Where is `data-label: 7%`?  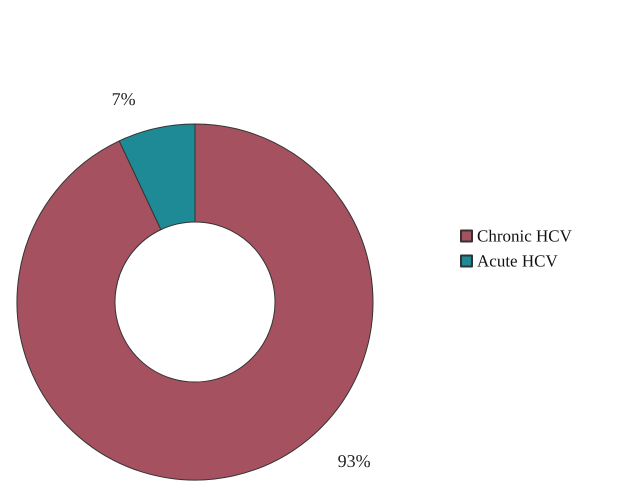
data-label: 7% is located at coordinates (124, 99).